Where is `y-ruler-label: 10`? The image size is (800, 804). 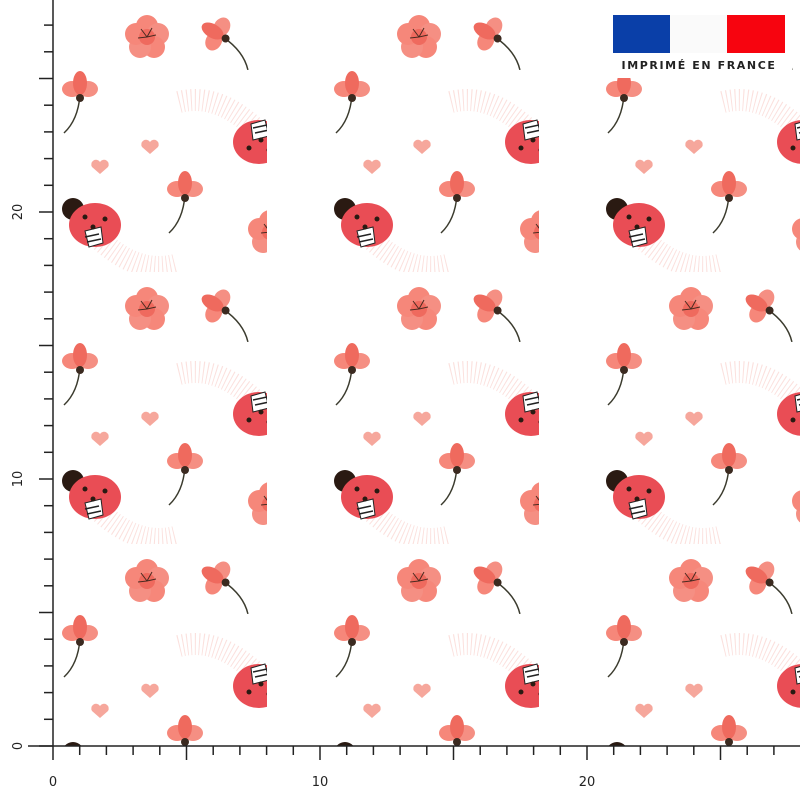 y-ruler-label: 10 is located at coordinates (18, 479).